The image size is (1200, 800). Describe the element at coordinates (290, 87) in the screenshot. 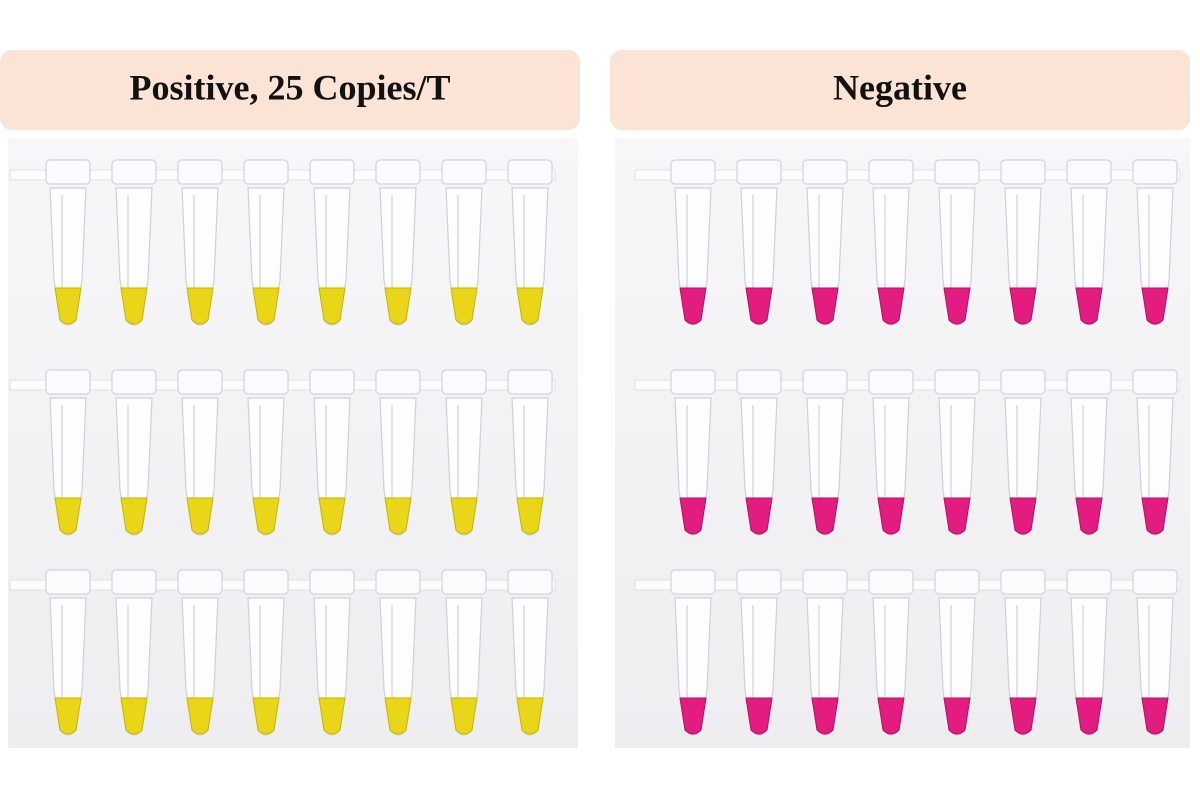

I see `panel-title: Positive, 25 Copies/T` at that location.